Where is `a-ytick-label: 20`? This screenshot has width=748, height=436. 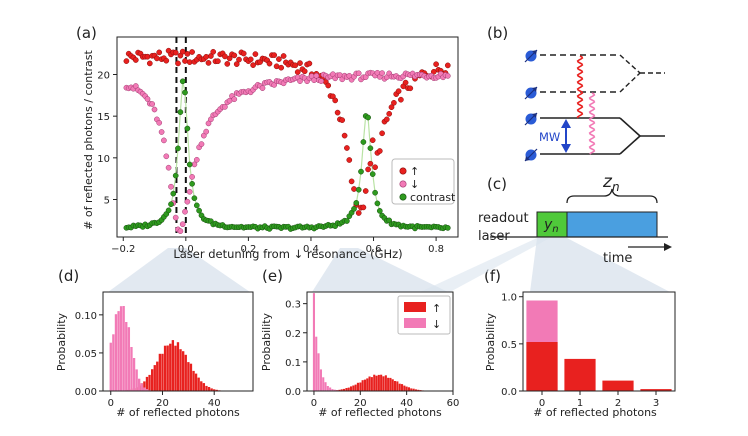
a-ytick-label: 20 is located at coordinates (103, 76).